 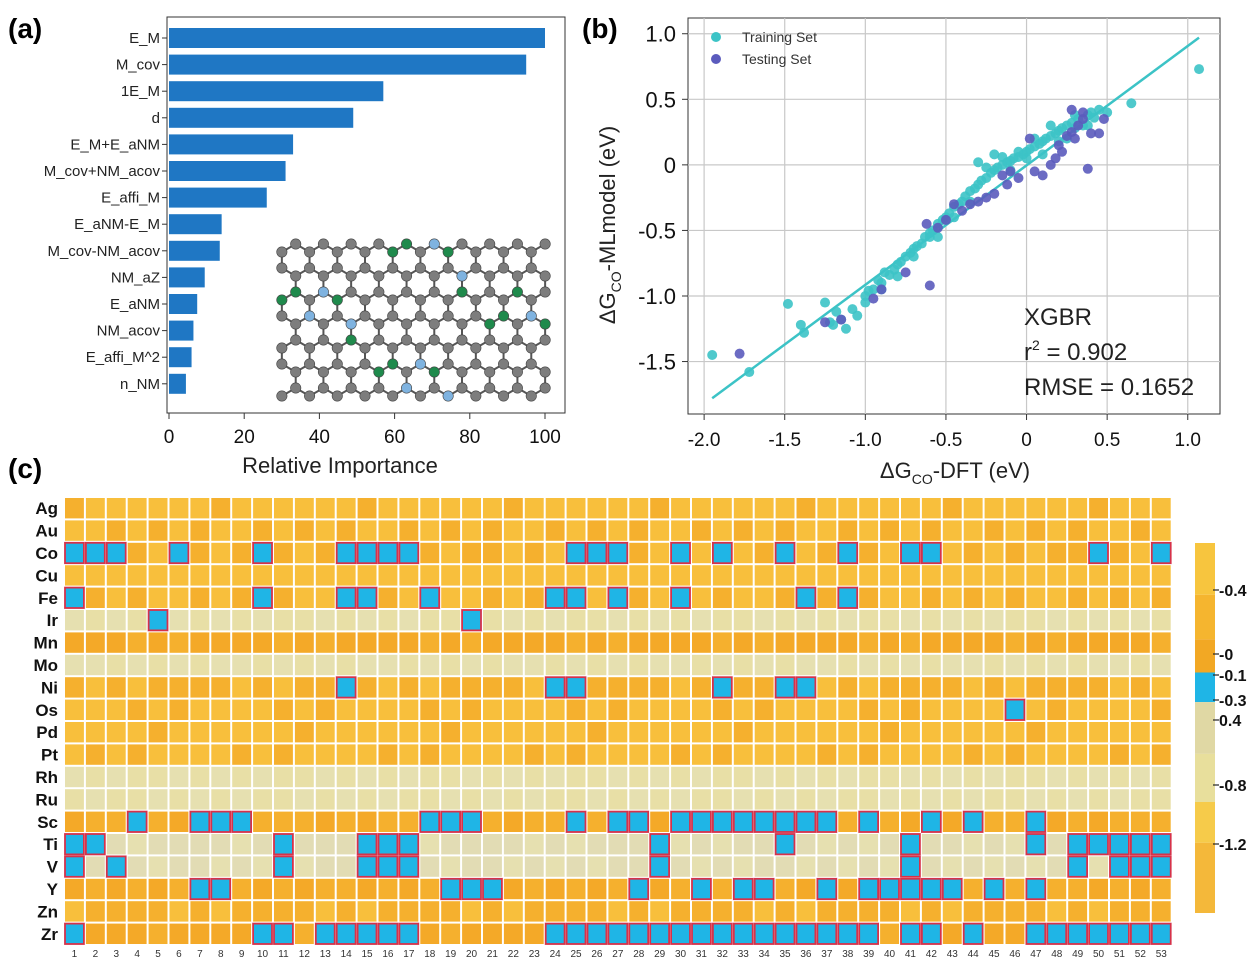 I want to click on column-label: 3, so click(x=116, y=954).